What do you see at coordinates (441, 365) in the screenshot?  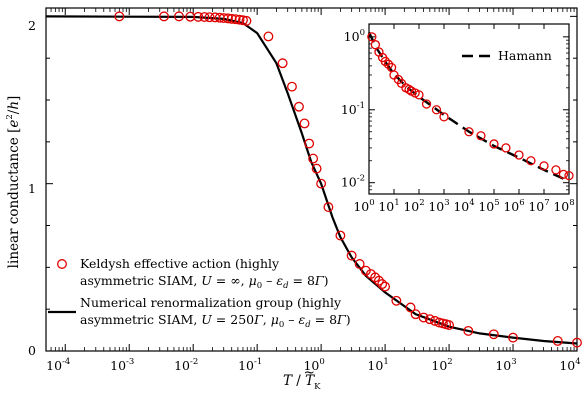 I see `x-tick-label: 10²` at bounding box center [441, 365].